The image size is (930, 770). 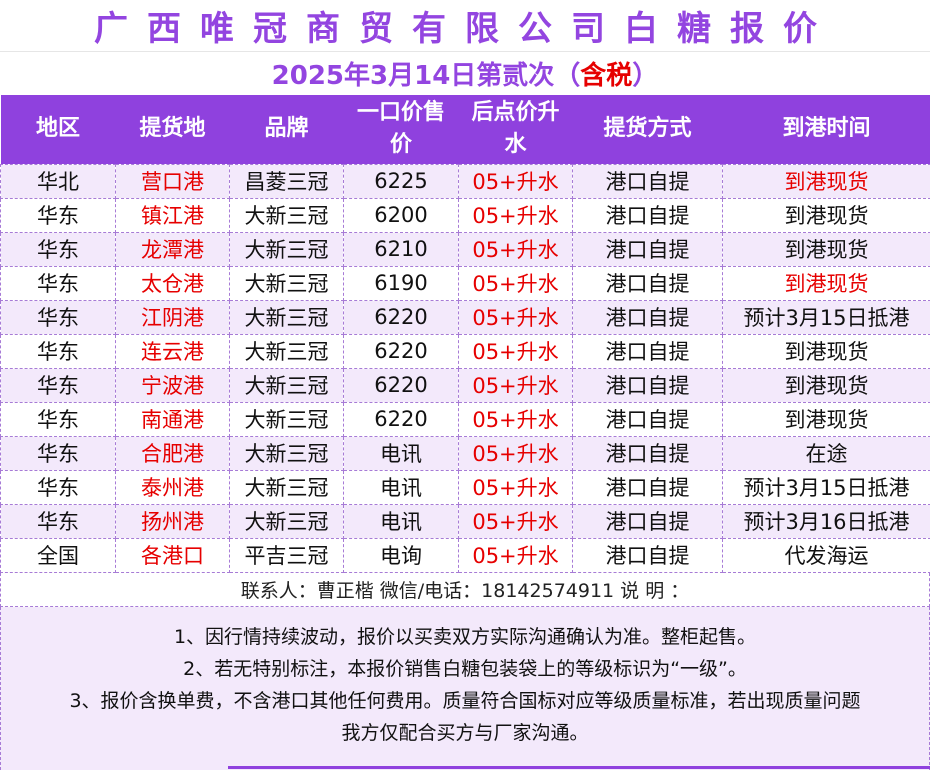 What do you see at coordinates (645, 73) in the screenshot?
I see `date-close: ）` at bounding box center [645, 73].